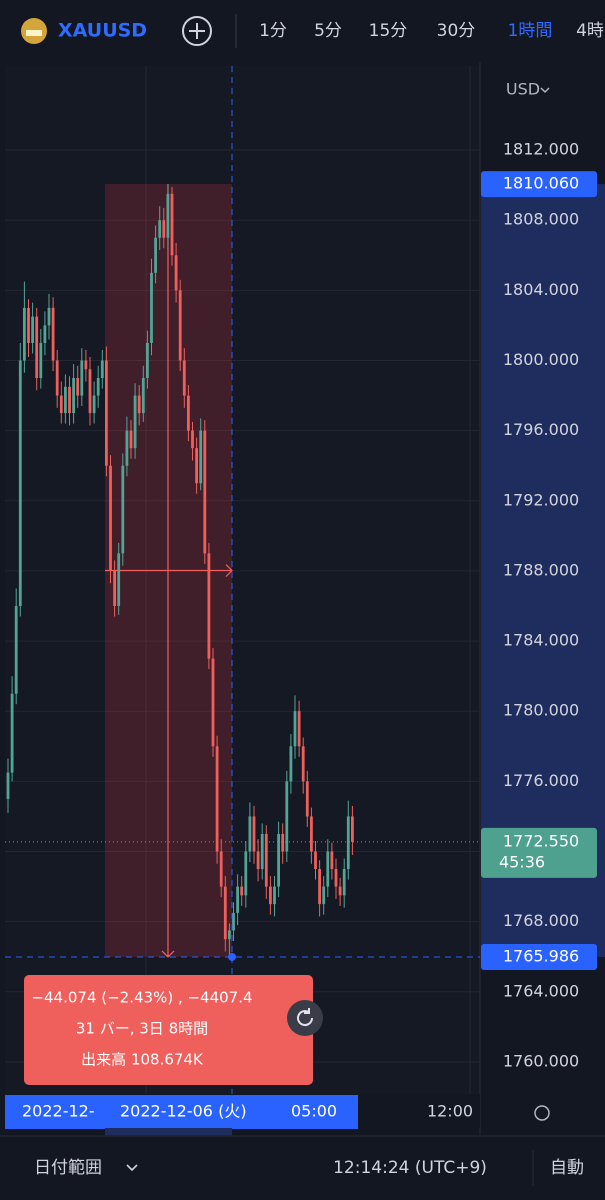 This screenshot has height=1200, width=605. What do you see at coordinates (168, 1131) in the screenshot?
I see `range-marker` at bounding box center [168, 1131].